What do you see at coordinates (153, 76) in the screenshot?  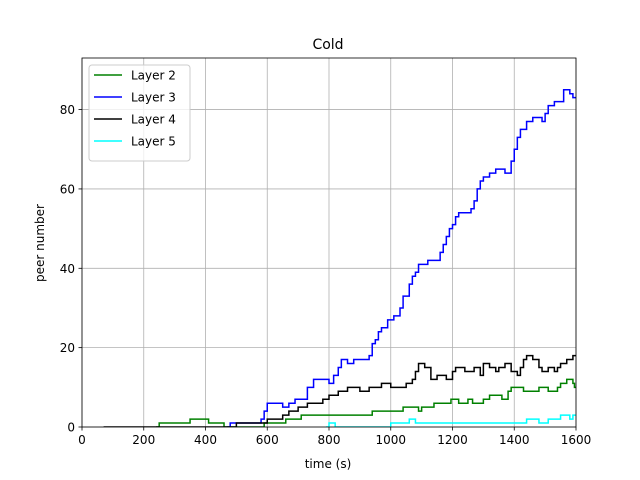 I see `legend-label: Layer 2` at bounding box center [153, 76].